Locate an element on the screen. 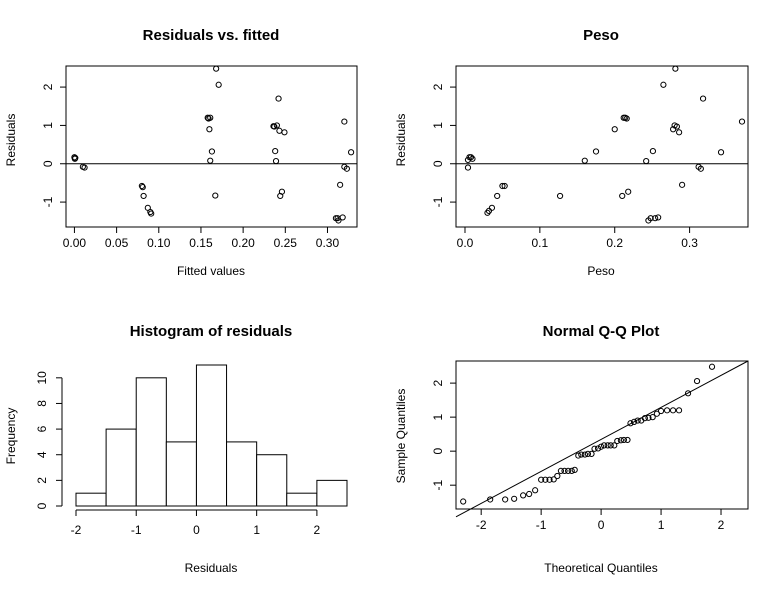  qq-reference-line is located at coordinates (602, 439).